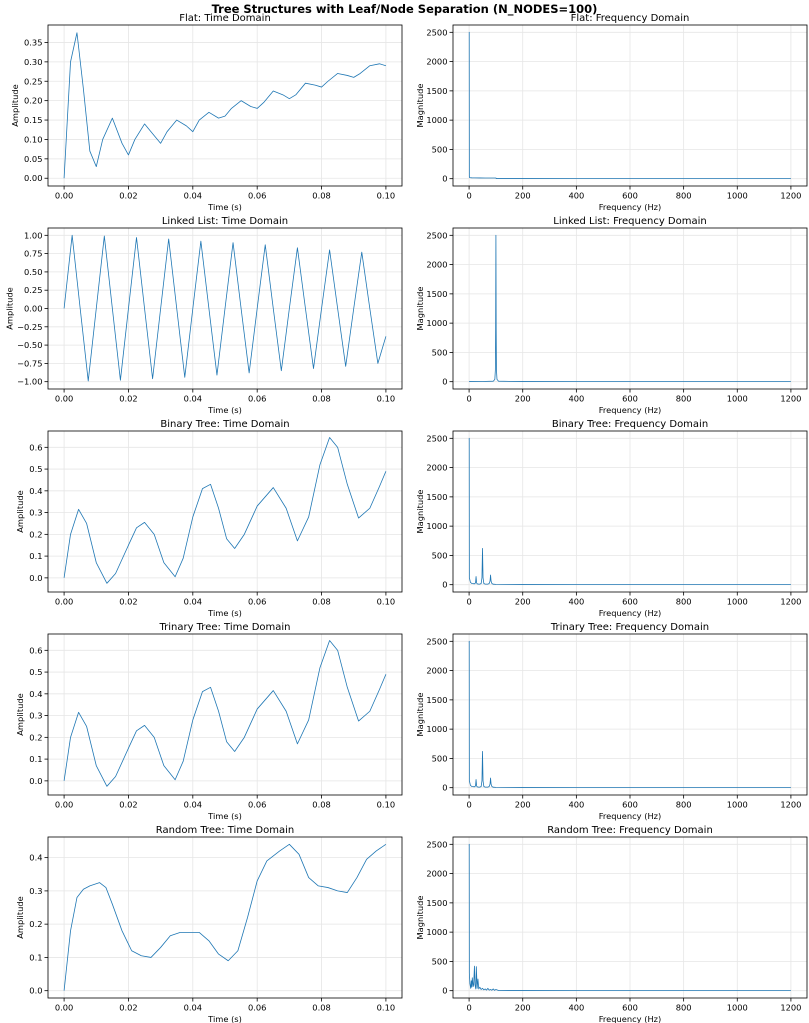 This screenshot has width=809, height=1023. What do you see at coordinates (33, 272) in the screenshot?
I see `y-tick-label: 0.50` at bounding box center [33, 272].